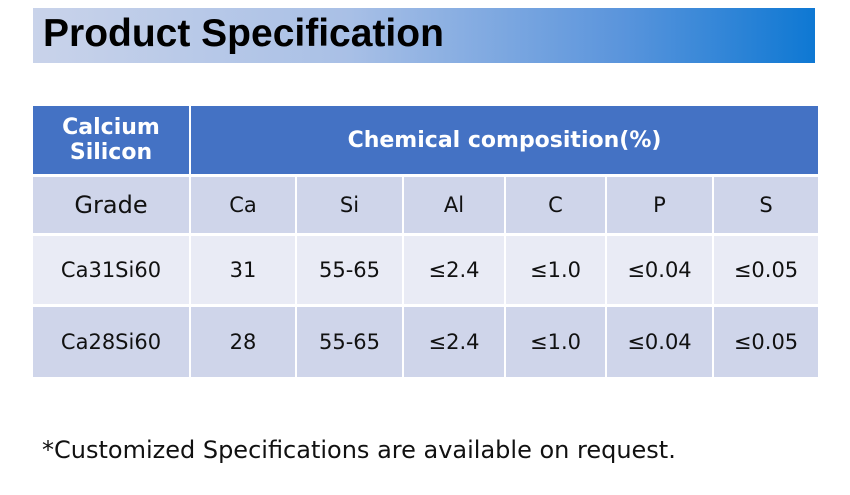 The image size is (850, 495). What do you see at coordinates (504, 140) in the screenshot?
I see `table-head: Chemical composition(%)` at bounding box center [504, 140].